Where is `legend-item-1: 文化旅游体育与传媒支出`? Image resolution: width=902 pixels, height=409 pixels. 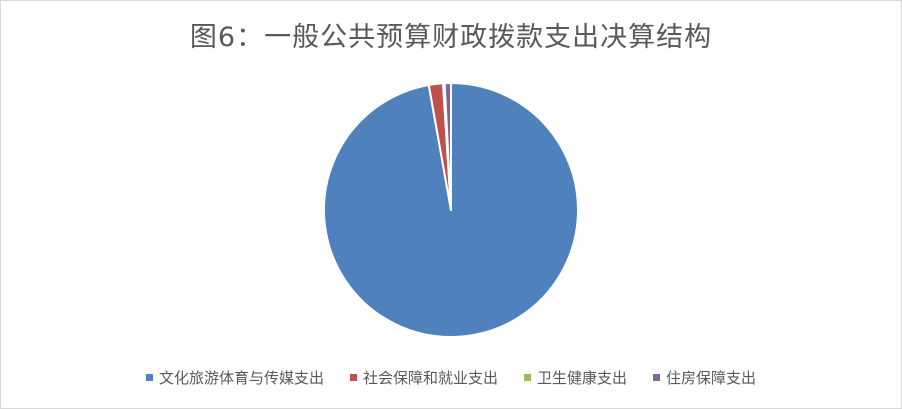
legend-item-1: 文化旅游体育与传媒支出 is located at coordinates (234, 377).